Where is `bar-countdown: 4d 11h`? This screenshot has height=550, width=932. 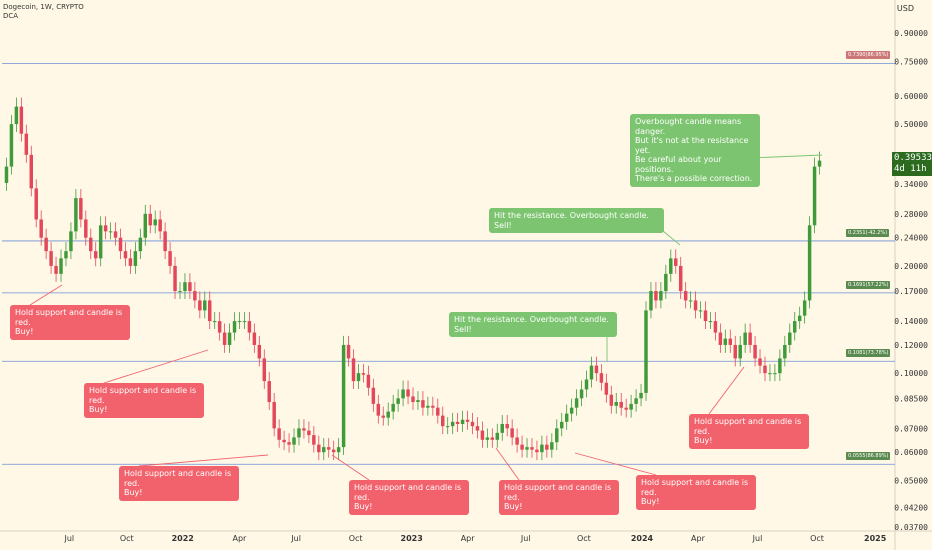 bar-countdown: 4d 11h is located at coordinates (910, 169).